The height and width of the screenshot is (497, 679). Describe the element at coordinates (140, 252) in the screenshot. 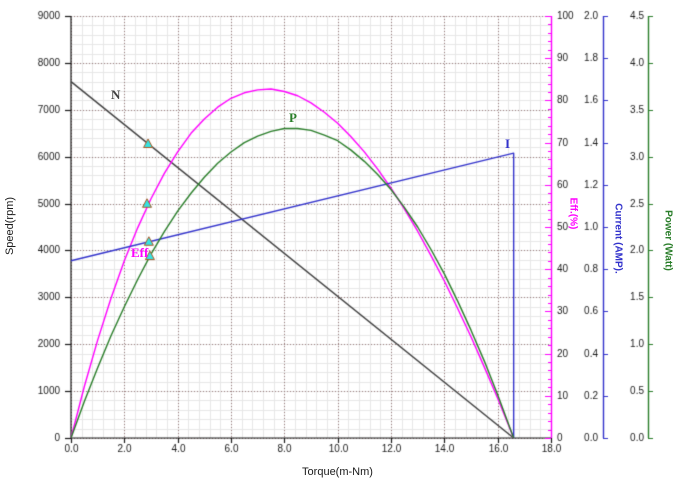

I see `eff-curve-label: Eff` at that location.